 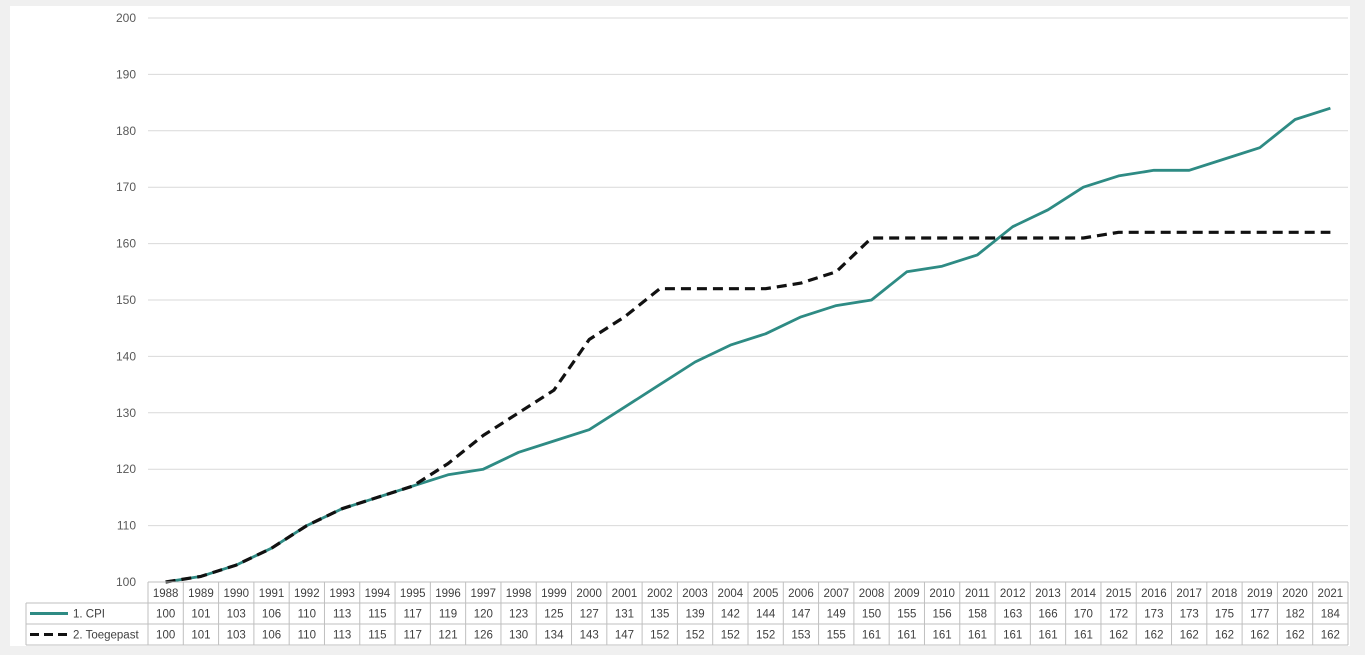 What do you see at coordinates (1012, 615) in the screenshot?
I see `data-label: 163` at bounding box center [1012, 615].